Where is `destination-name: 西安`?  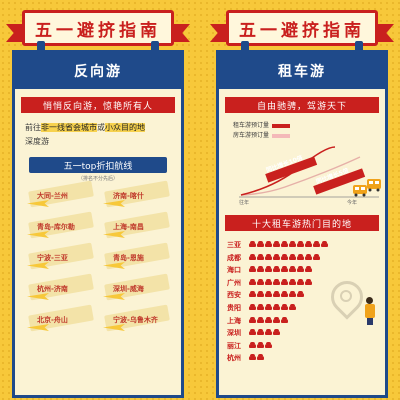
destination-name: 西安 is located at coordinates (234, 295).